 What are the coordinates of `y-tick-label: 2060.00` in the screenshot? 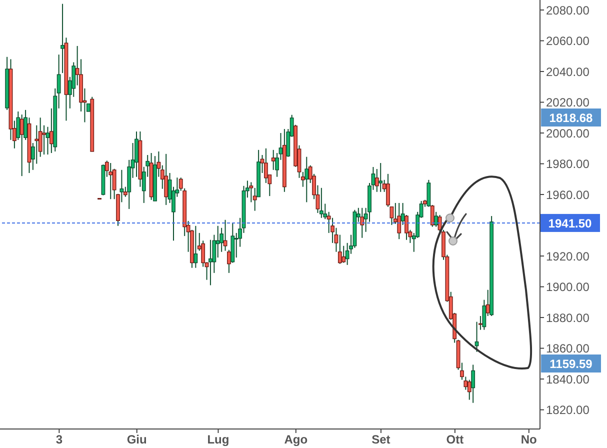 It's located at (568, 41).